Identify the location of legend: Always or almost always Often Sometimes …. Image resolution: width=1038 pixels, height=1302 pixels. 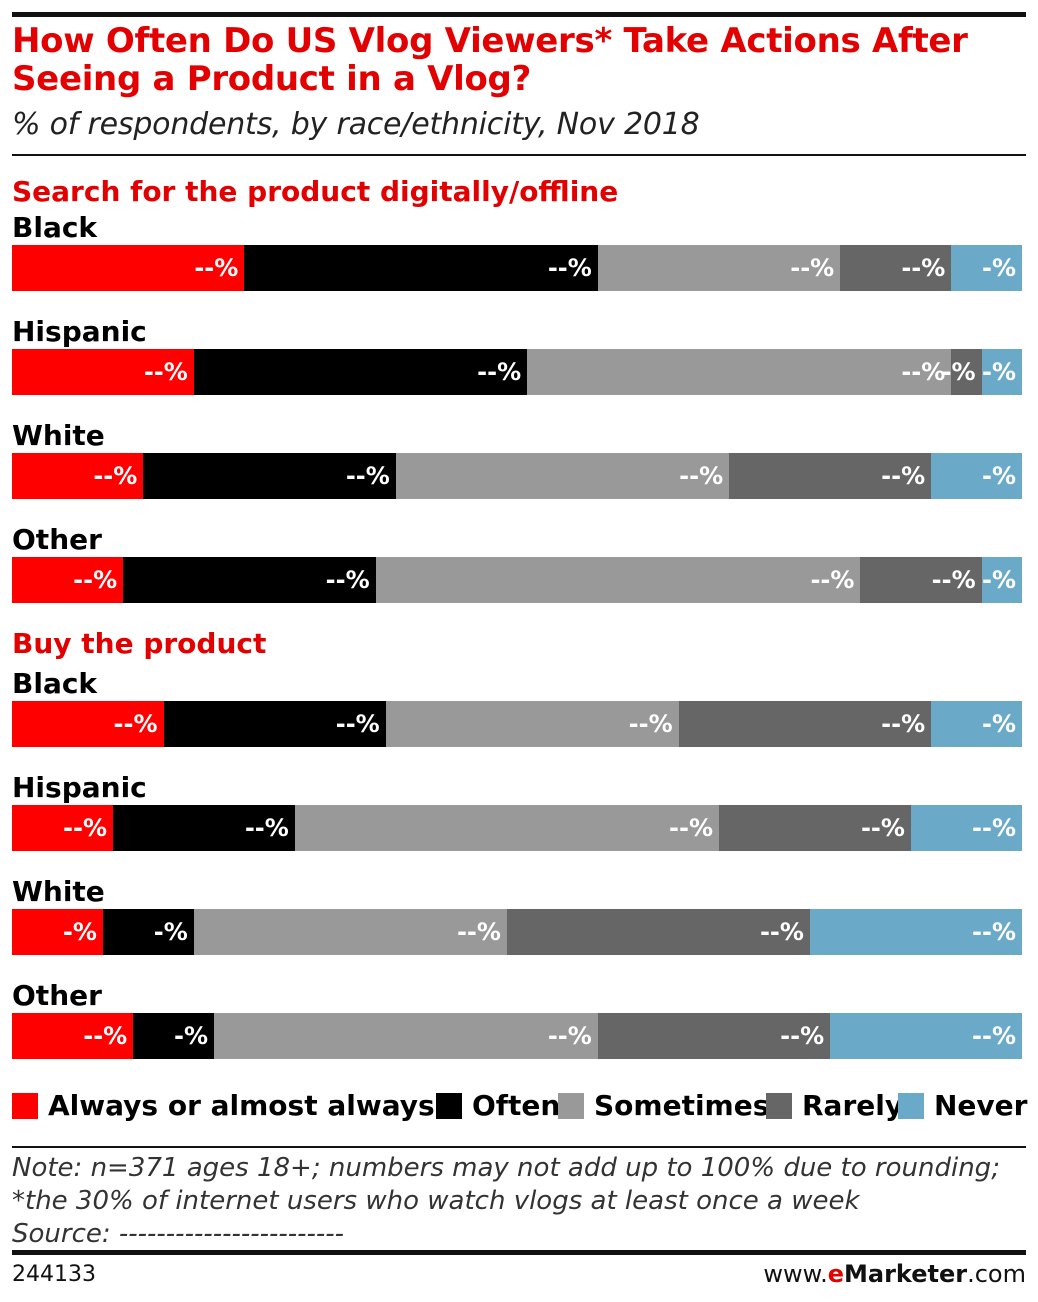
(520, 1106).